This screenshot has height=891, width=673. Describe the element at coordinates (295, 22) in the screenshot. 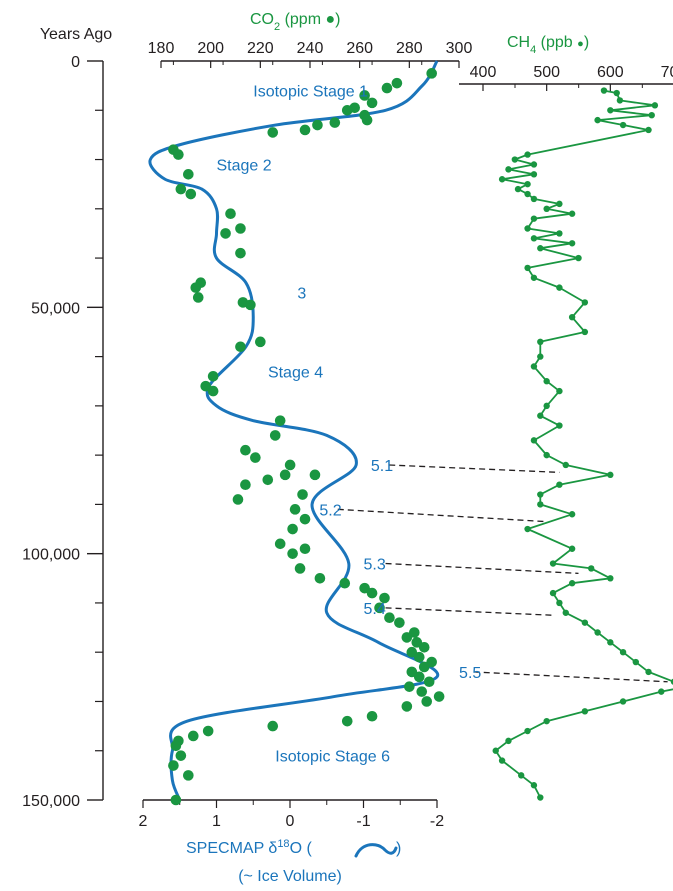

I see `co2-axis-title: CO2 (ppm ●)` at that location.